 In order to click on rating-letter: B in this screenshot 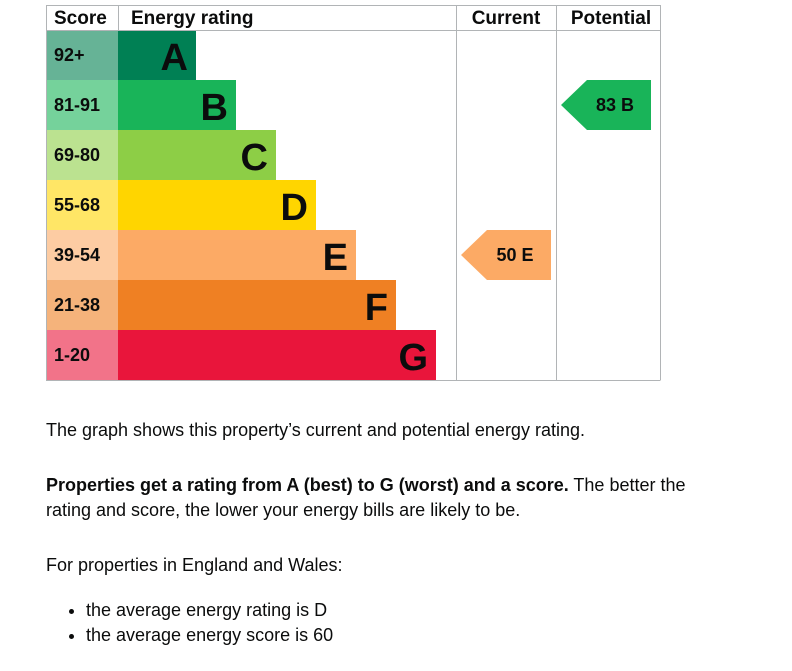, I will do `click(214, 108)`.